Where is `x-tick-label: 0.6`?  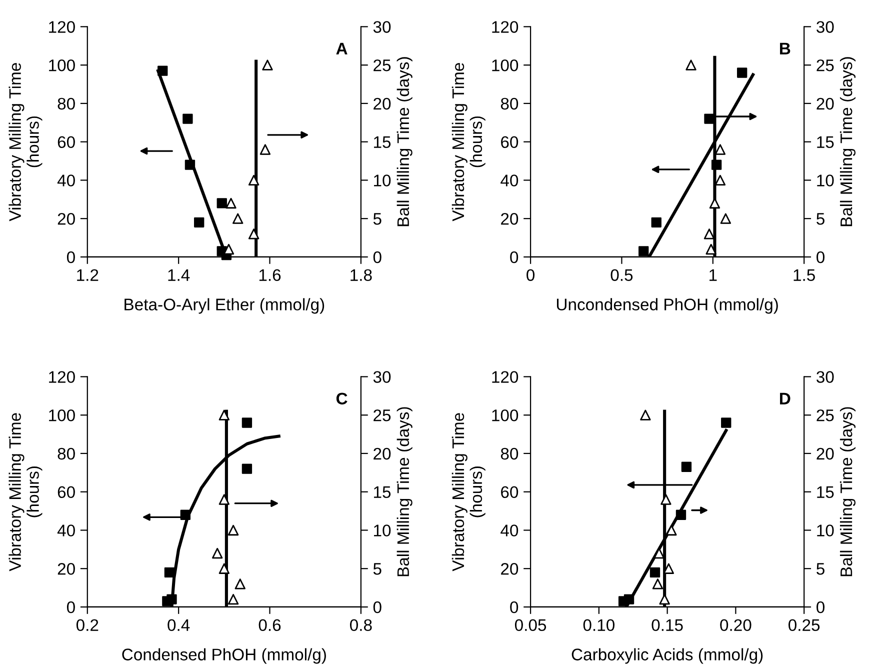
x-tick-label: 0.6 is located at coordinates (269, 625).